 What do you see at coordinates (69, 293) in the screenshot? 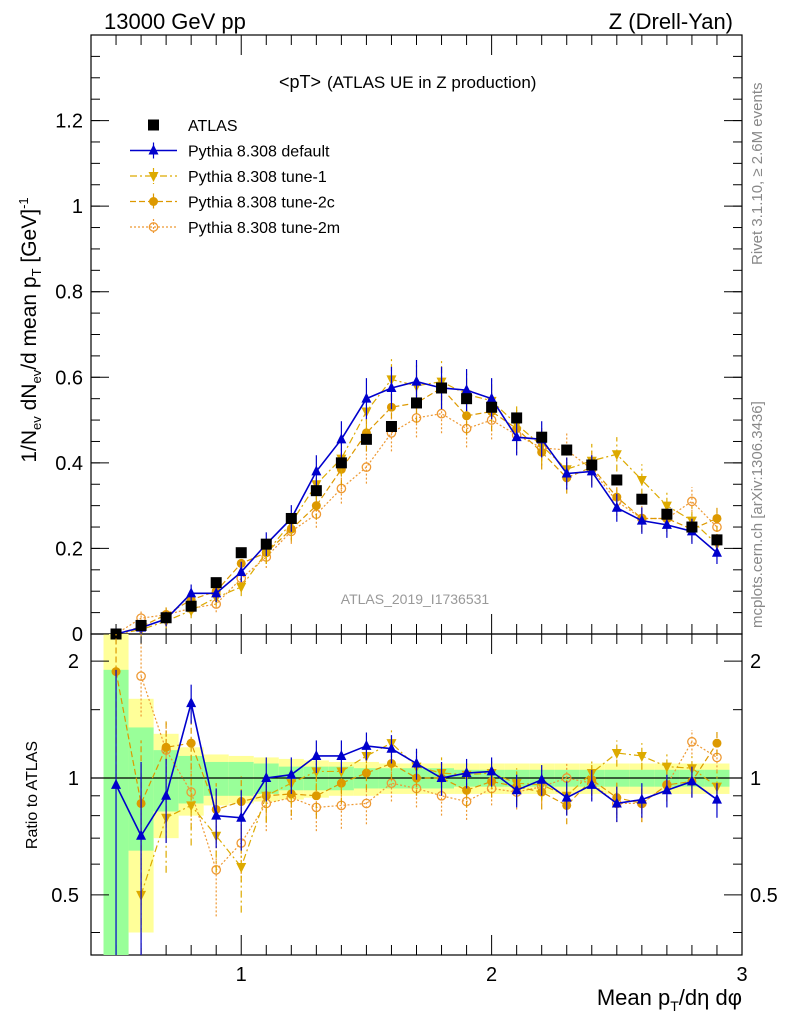
I see `y-tick-label: 0.8` at bounding box center [69, 293].